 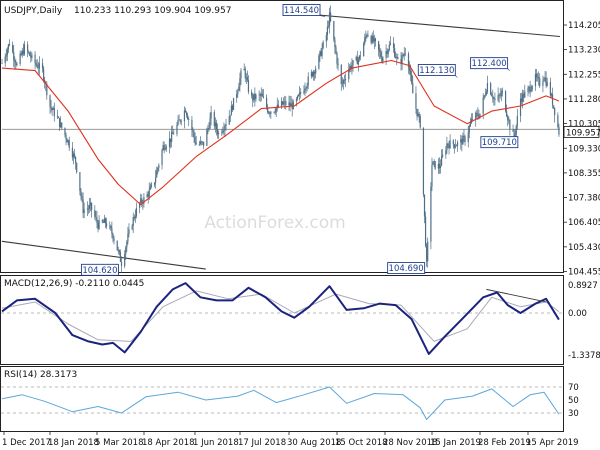 What do you see at coordinates (280, 403) in the screenshot?
I see `rsi-line` at bounding box center [280, 403].